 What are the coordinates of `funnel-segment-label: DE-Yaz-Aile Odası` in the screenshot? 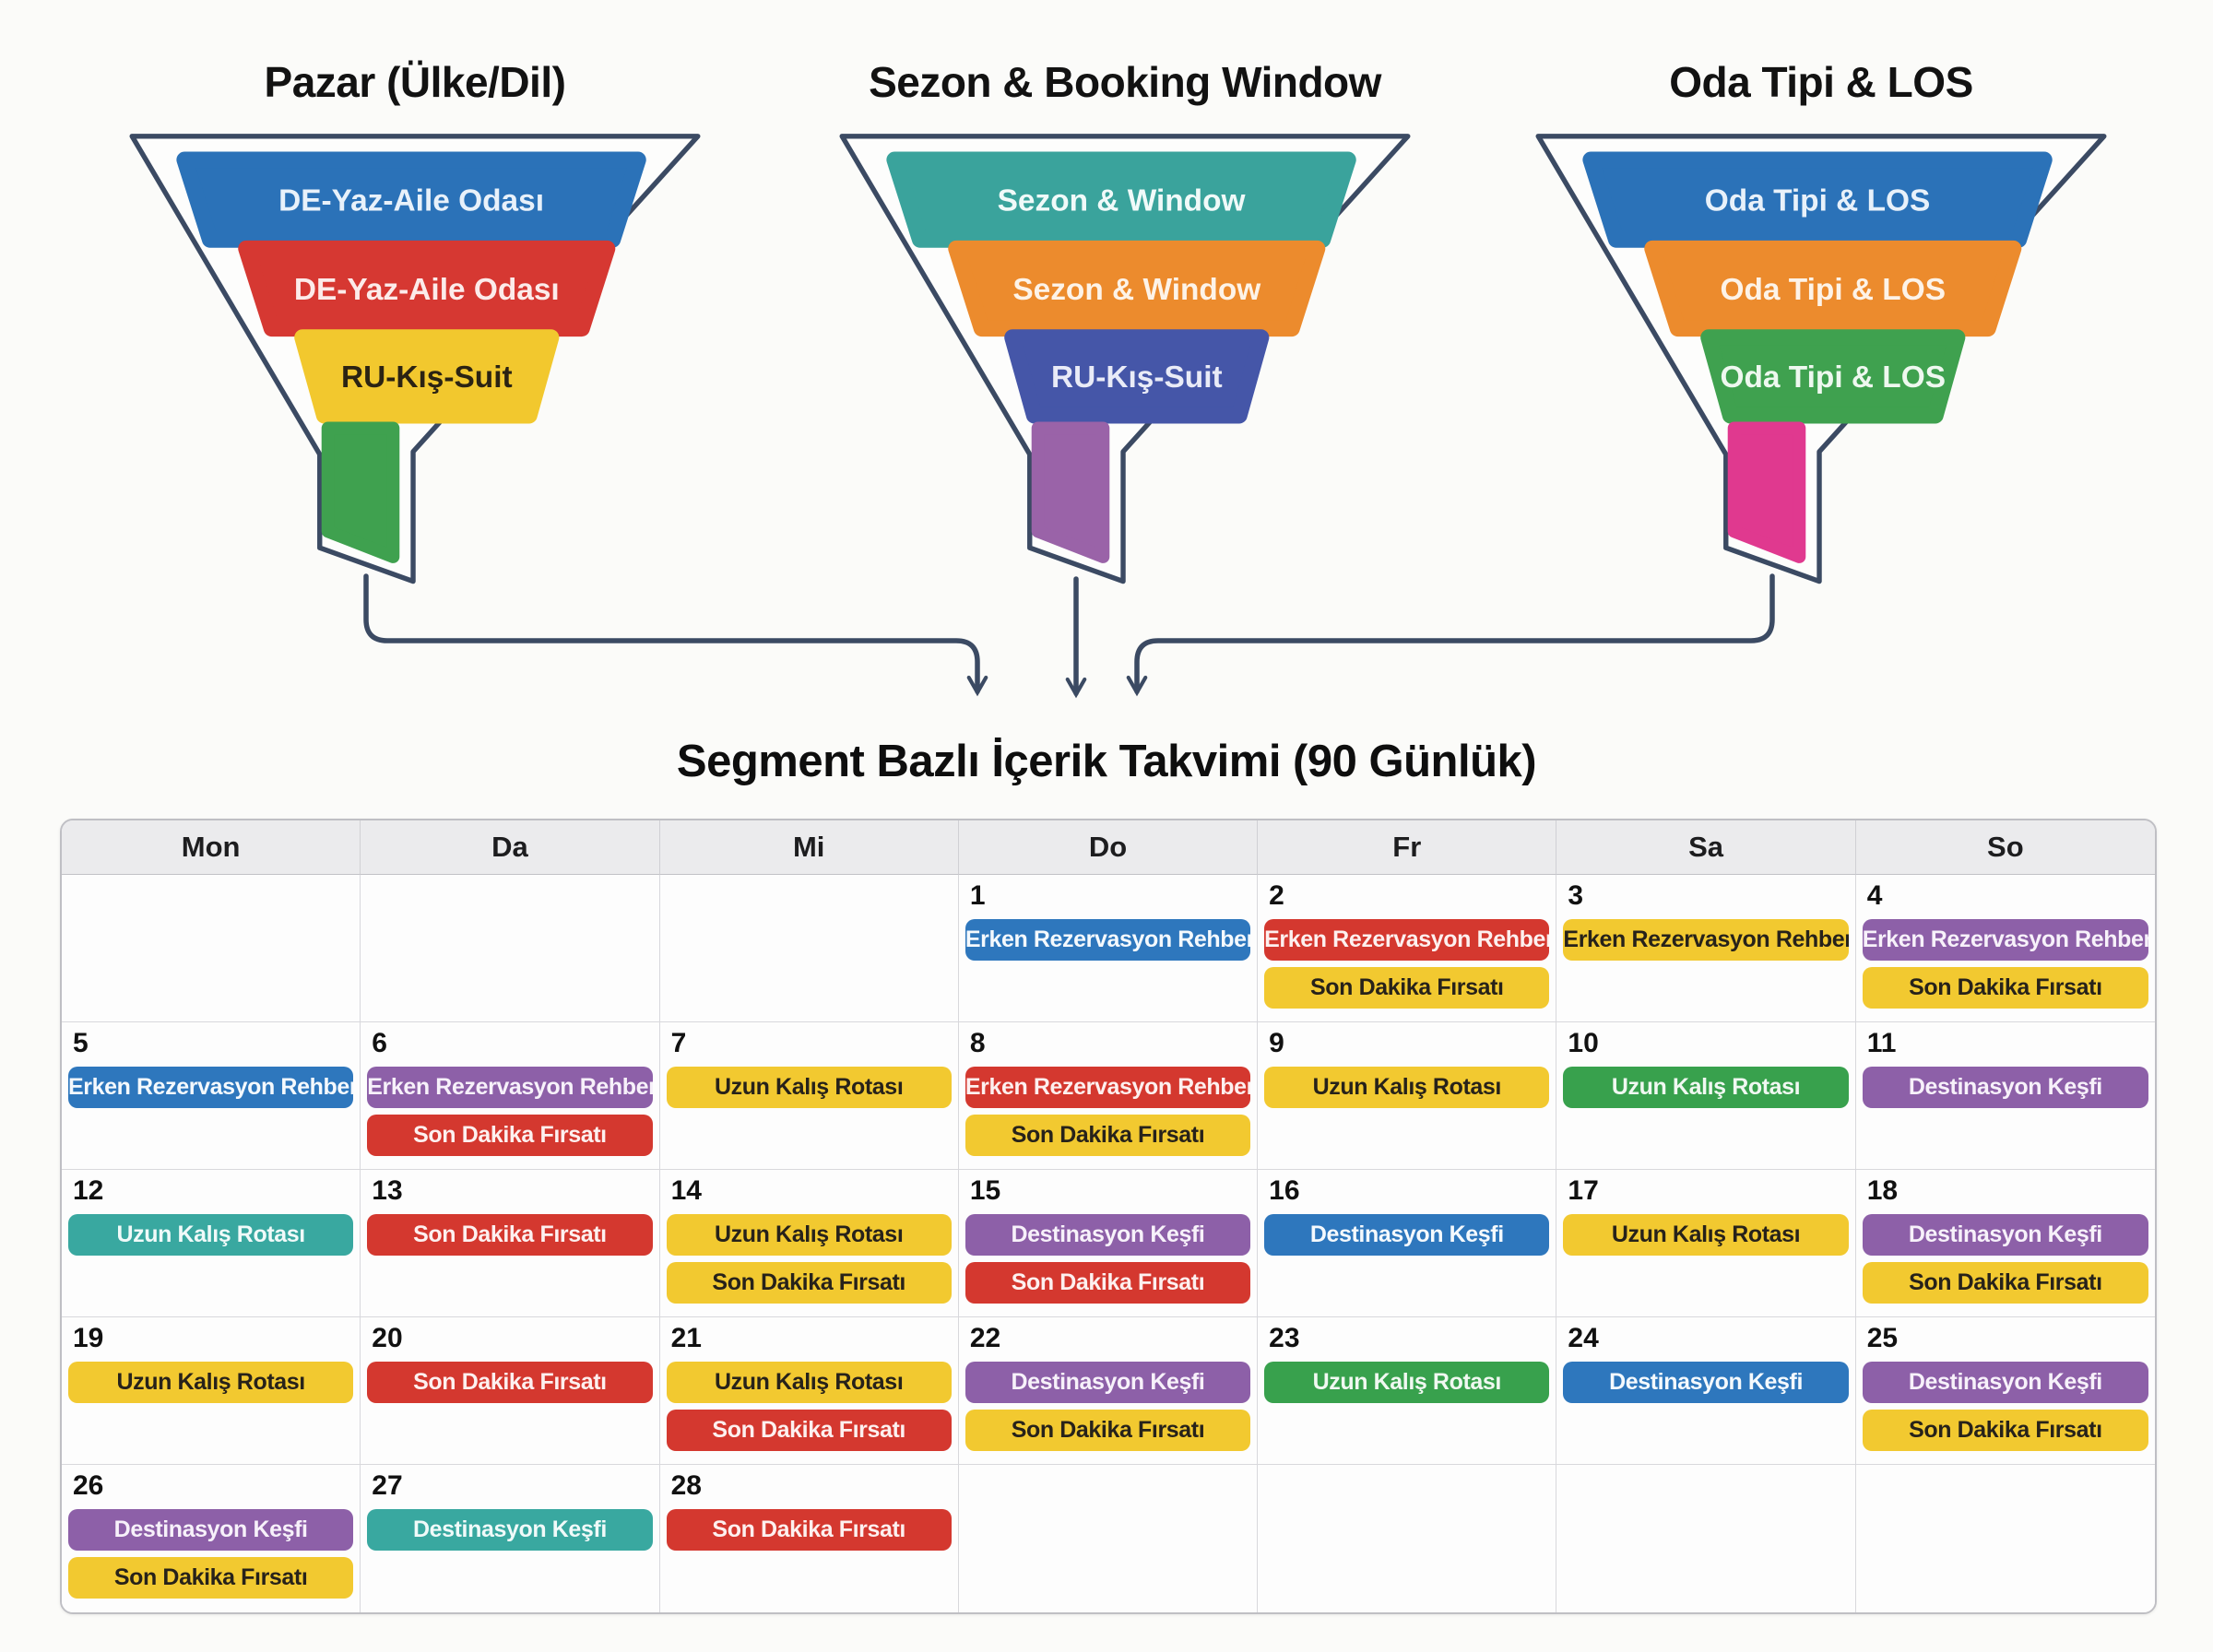 It's located at (427, 290).